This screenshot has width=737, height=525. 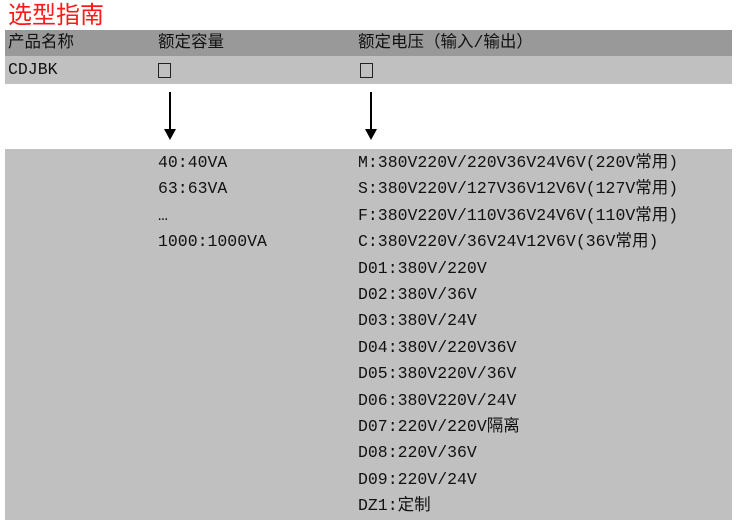 I want to click on table-header: 产品名称 额定容量 额定电压（输入/输出）, so click(x=368, y=43).